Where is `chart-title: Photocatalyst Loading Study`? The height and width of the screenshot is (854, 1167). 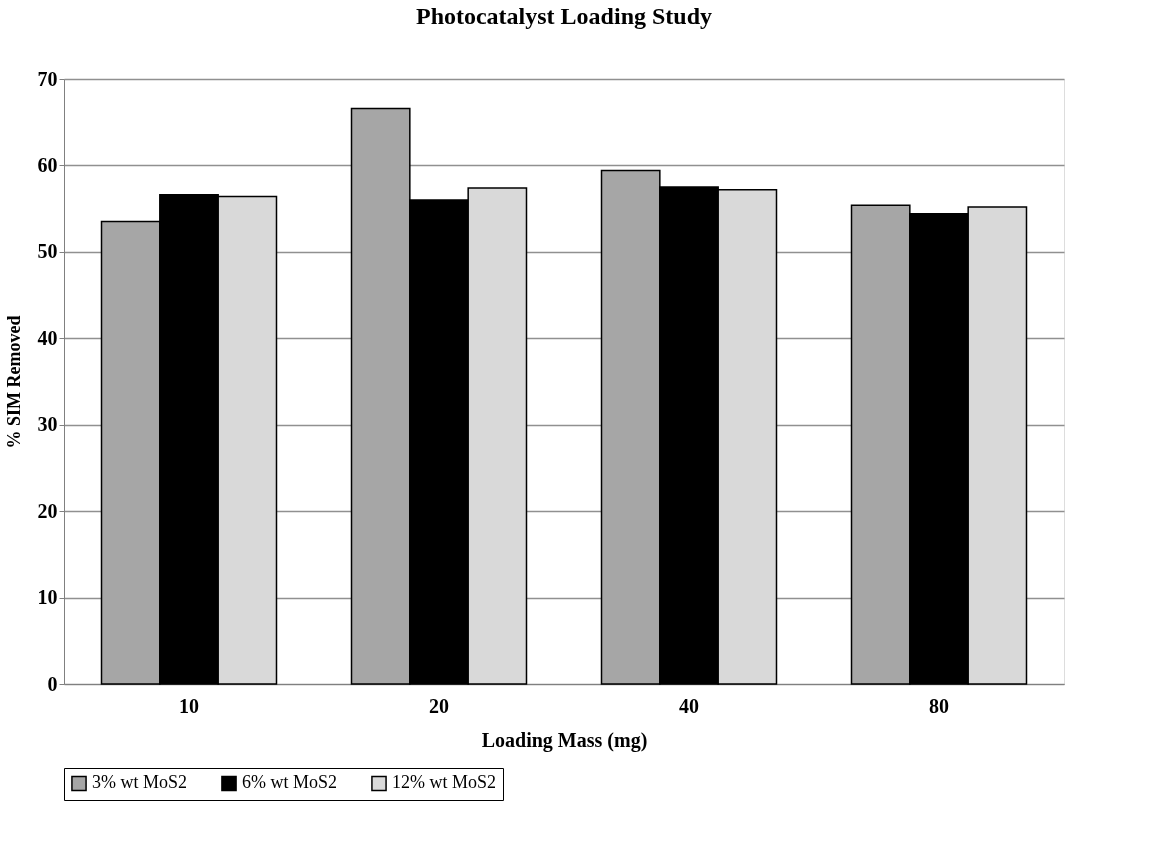 chart-title: Photocatalyst Loading Study is located at coordinates (564, 16).